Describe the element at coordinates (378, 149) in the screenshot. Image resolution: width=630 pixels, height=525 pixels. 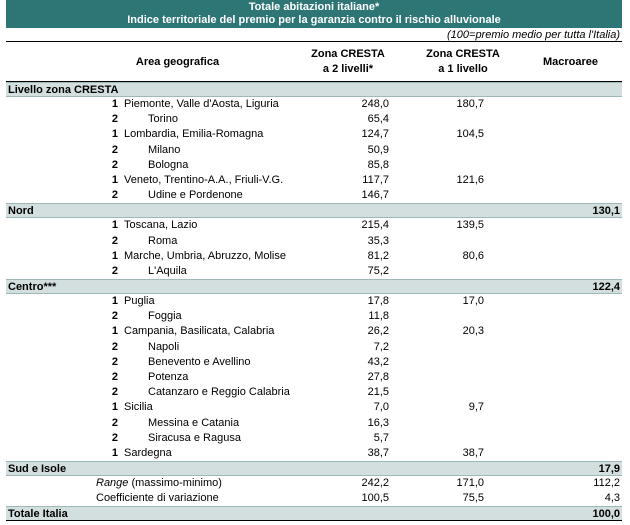
I see `row-zona-2: 50,9` at that location.